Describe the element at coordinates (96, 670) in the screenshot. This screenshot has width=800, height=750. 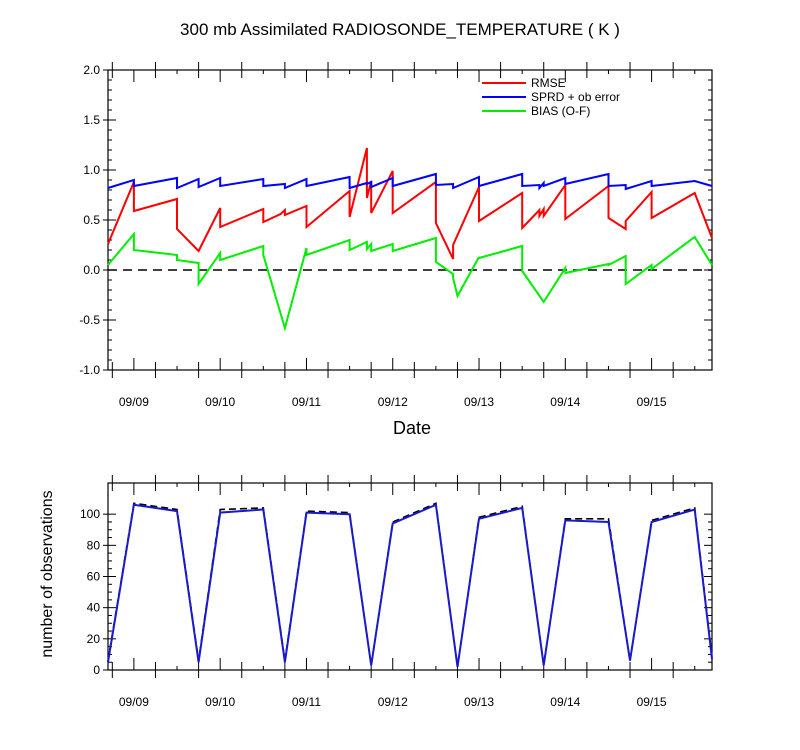
I see `y-tick-label: 0` at that location.